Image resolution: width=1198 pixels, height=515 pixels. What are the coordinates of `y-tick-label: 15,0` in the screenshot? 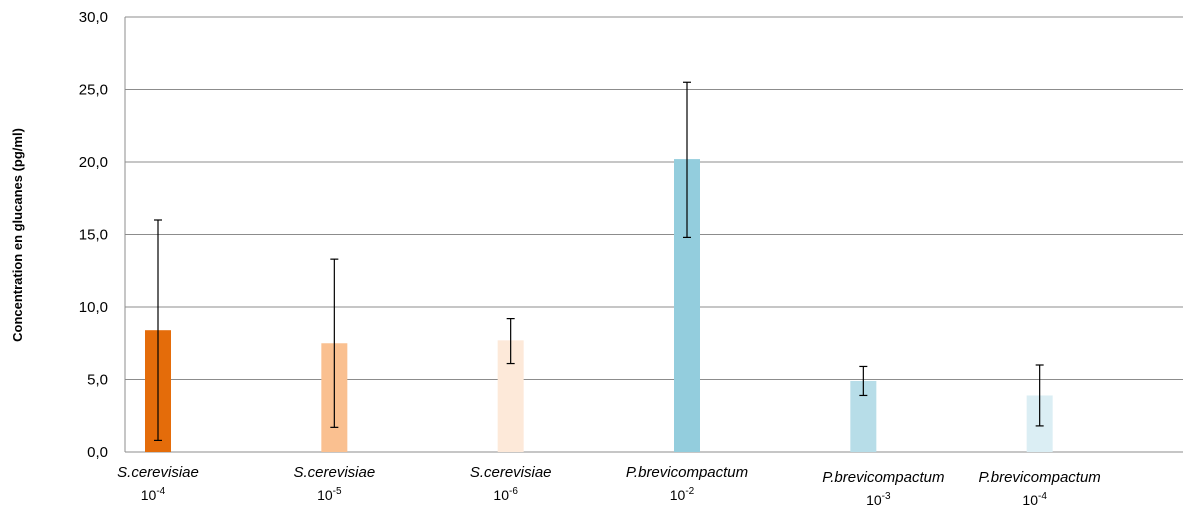 It's located at (93, 235).